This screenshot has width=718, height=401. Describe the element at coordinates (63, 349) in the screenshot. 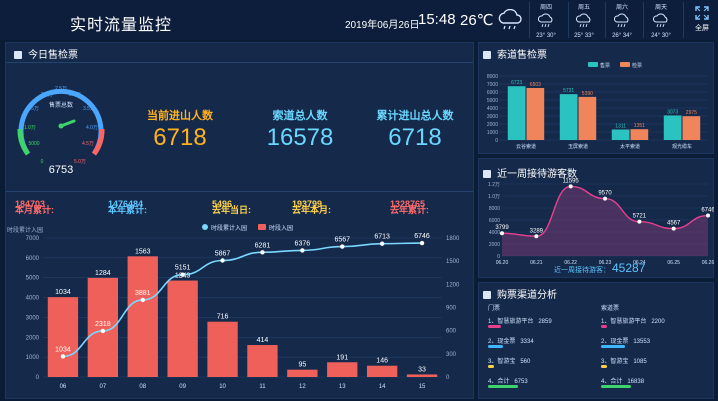

I see `line-value-label: 1034` at that location.